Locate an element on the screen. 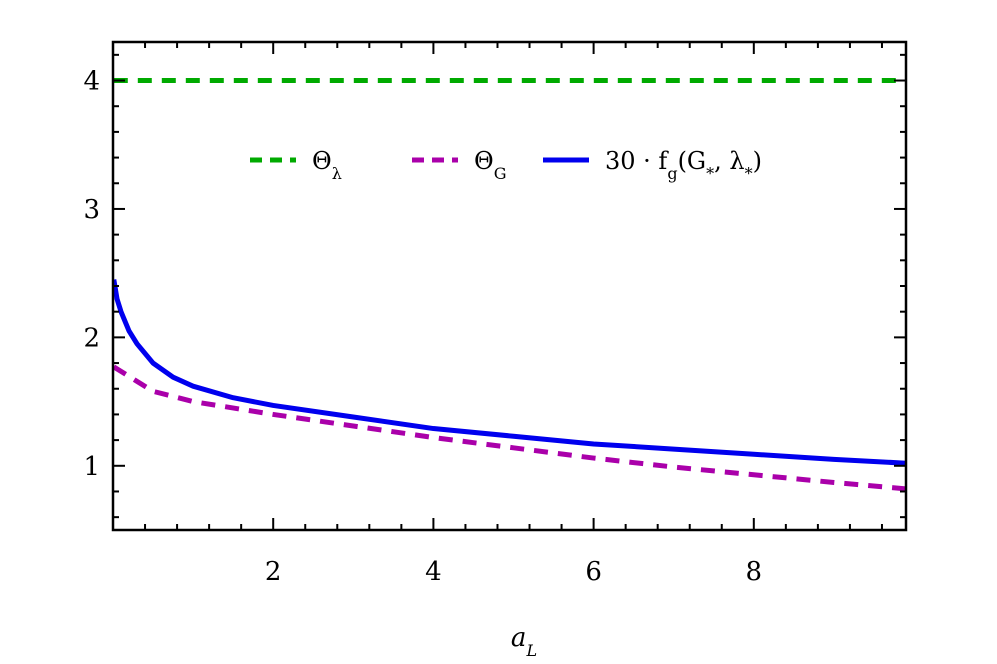  x-tick-label: 4 is located at coordinates (433, 572).